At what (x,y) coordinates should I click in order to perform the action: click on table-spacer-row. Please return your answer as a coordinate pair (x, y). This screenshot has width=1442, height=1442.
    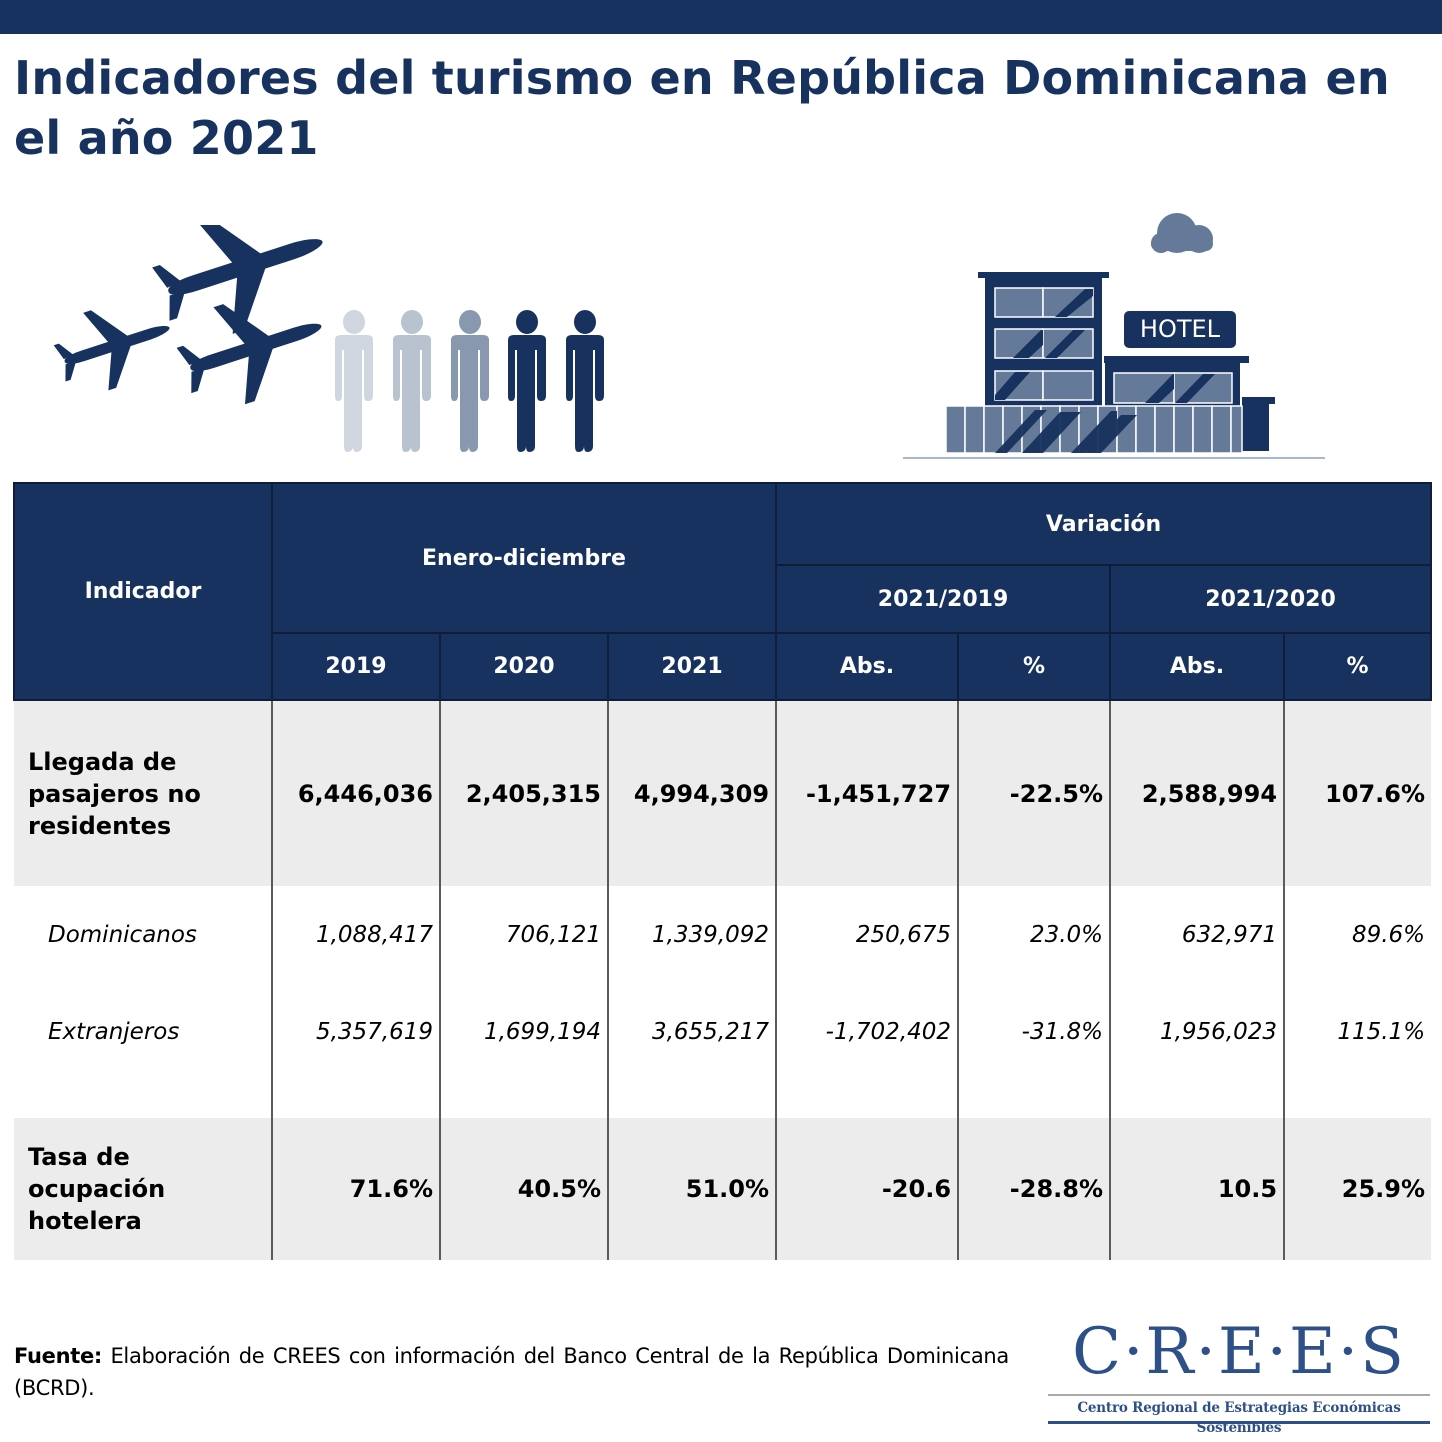
    Looking at the image, I should click on (723, 1099).